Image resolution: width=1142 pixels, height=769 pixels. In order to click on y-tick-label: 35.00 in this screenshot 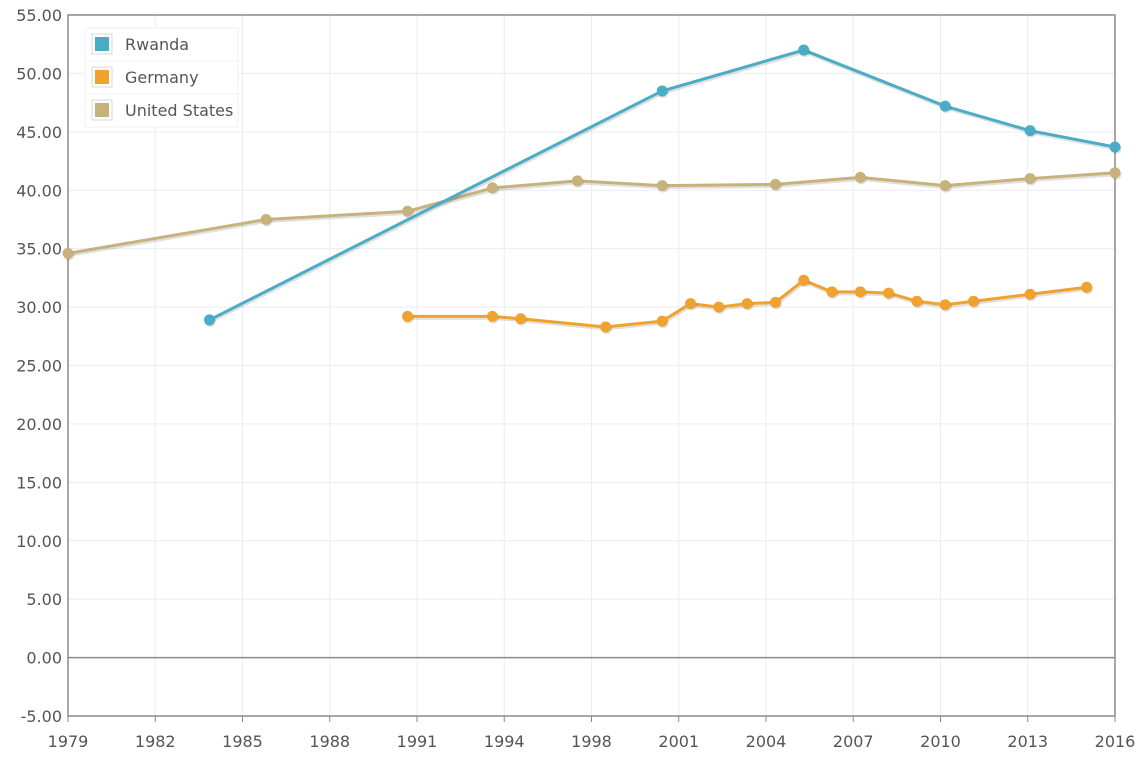, I will do `click(39, 249)`.